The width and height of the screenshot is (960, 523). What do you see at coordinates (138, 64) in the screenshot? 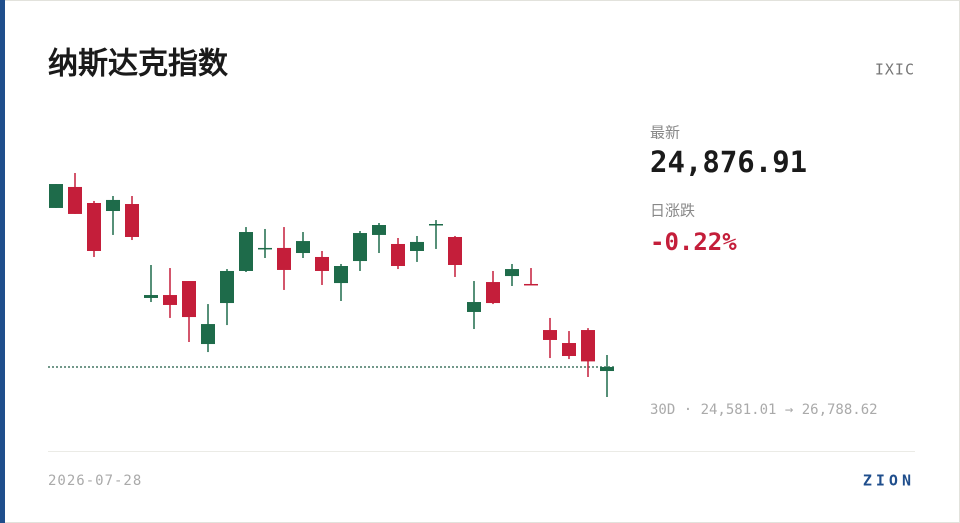
I see `chart-title: 纳斯达克指数` at bounding box center [138, 64].